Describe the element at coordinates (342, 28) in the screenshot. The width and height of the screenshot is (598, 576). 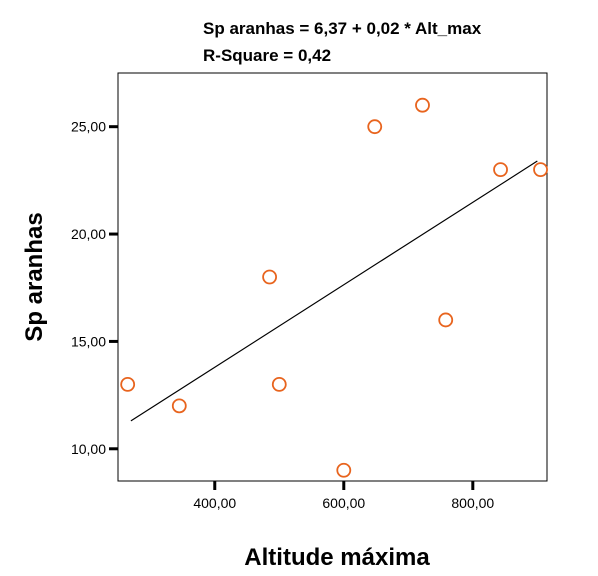
I see `regression-equation: Sp aranhas = 6,37 + 0,02 * Alt_max` at that location.